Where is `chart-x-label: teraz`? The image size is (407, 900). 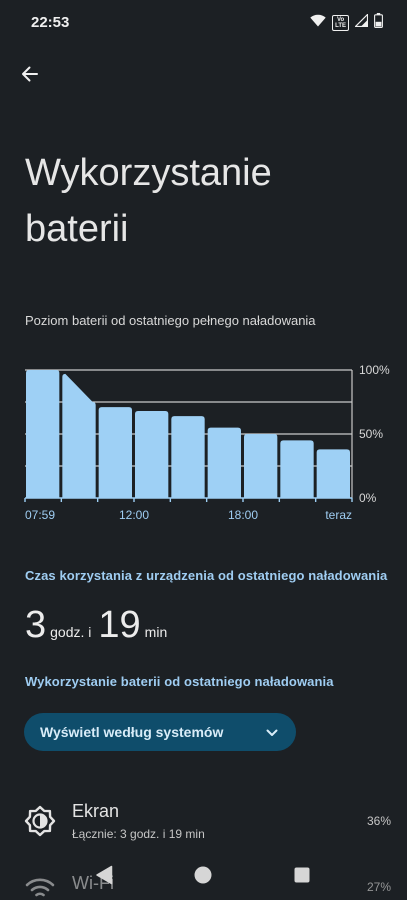
chart-x-label: teraz is located at coordinates (338, 515).